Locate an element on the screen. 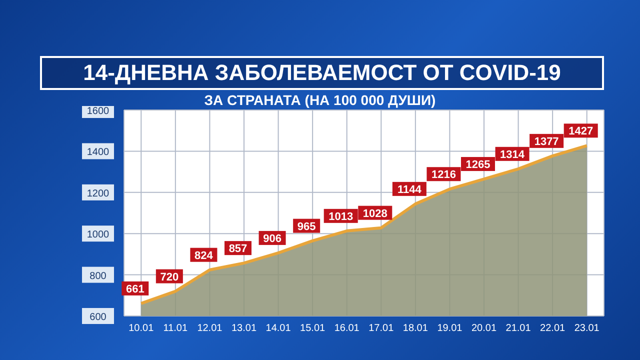 This screenshot has height=360, width=640. data-label: 1427 is located at coordinates (581, 132).